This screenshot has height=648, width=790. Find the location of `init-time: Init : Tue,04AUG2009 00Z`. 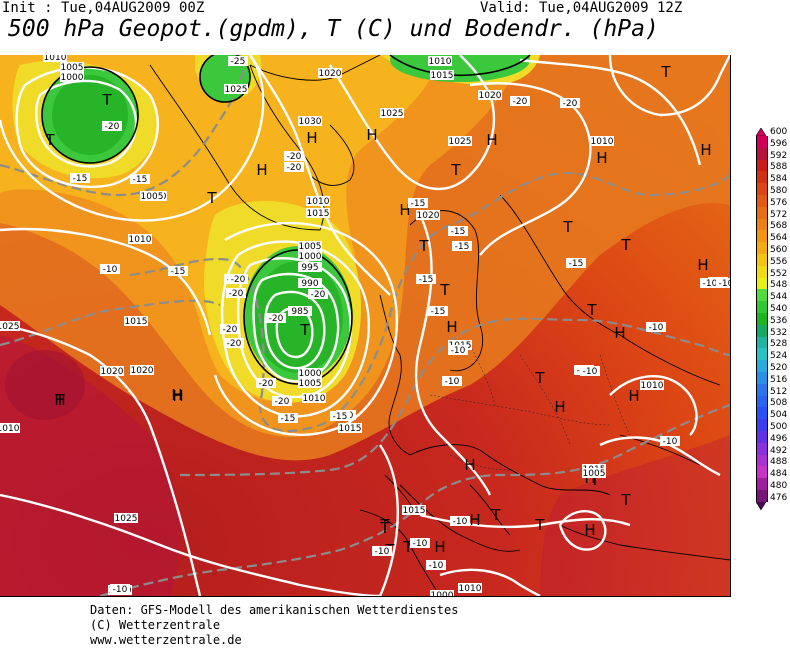

init-time: Init : Tue,04AUG2009 00Z is located at coordinates (103, 8).